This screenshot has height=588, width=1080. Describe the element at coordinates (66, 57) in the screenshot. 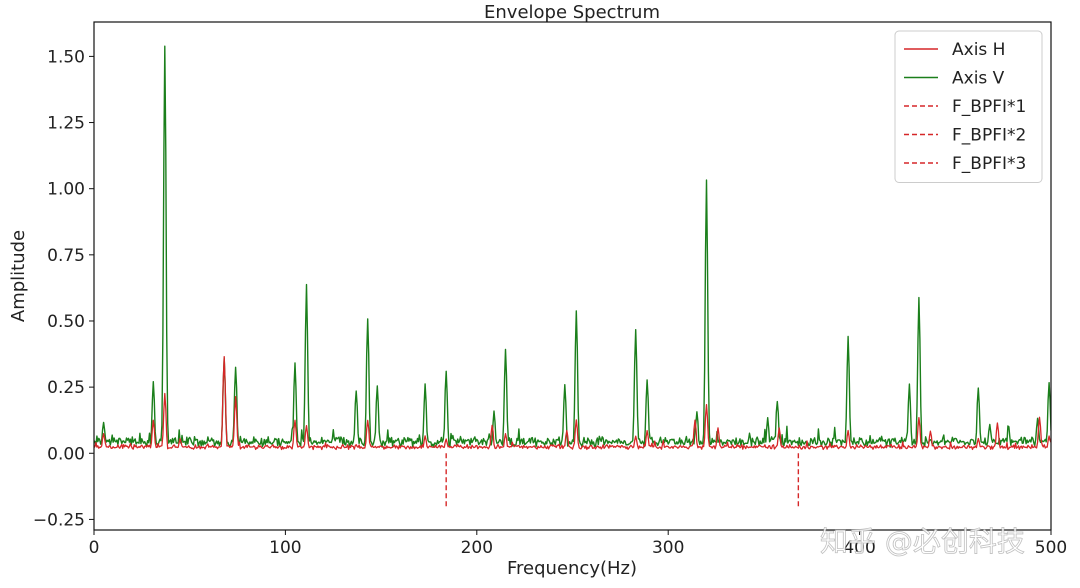

I see `y-tick-label: 1.50` at that location.